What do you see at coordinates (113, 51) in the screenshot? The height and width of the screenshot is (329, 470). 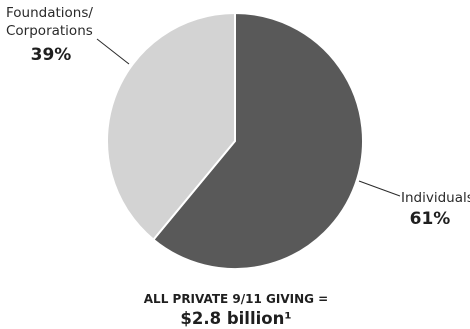 I see `foundations-leader-line` at bounding box center [113, 51].